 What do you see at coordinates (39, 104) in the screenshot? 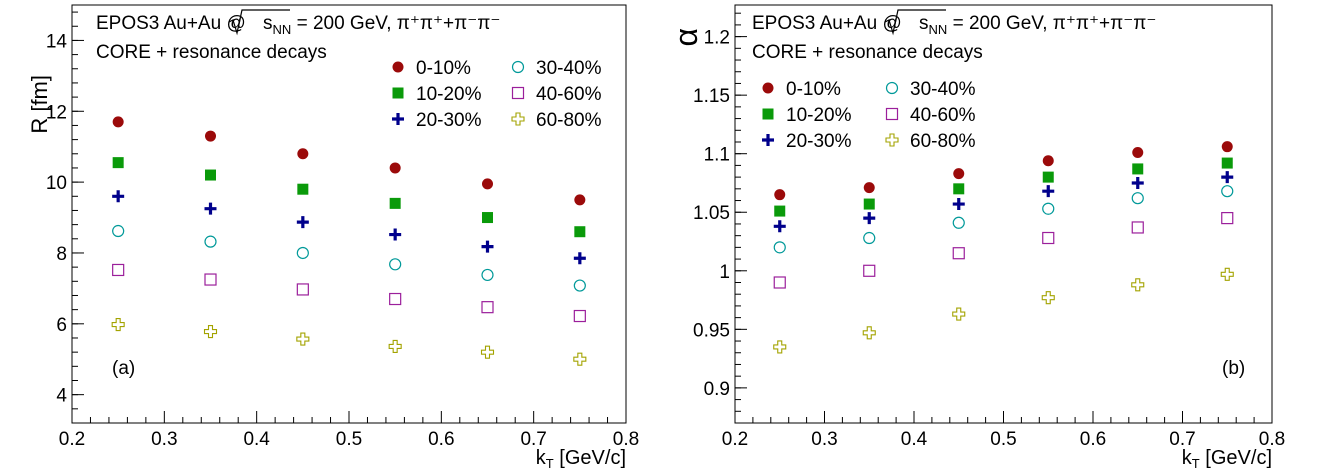
I see `panel-a-ylabel: R [fm]` at bounding box center [39, 104].